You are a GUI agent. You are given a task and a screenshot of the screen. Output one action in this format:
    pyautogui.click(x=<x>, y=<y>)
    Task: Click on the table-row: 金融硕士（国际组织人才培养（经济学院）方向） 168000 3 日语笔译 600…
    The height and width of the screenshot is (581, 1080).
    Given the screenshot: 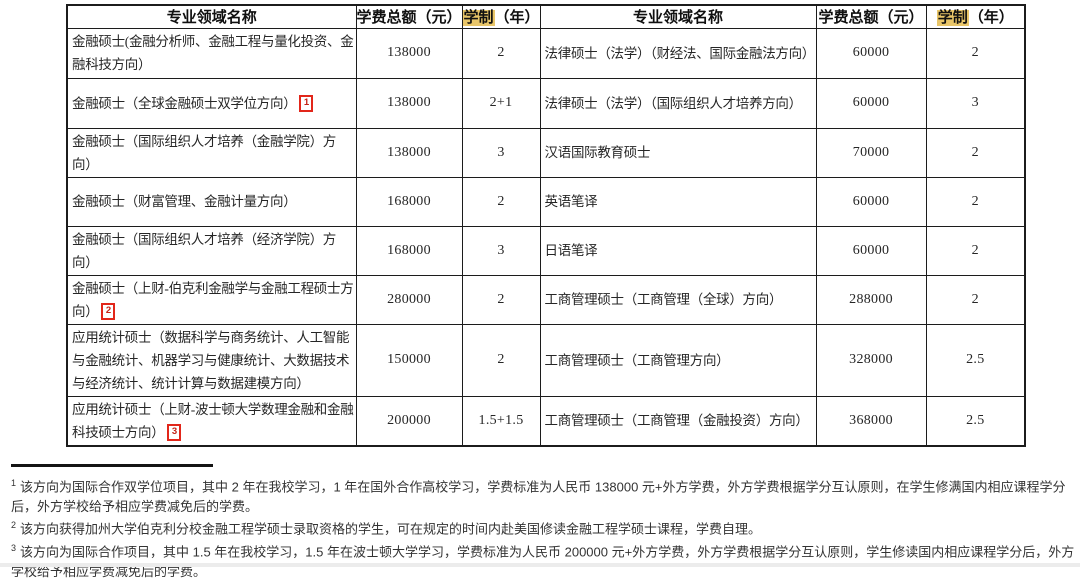 What is the action you would take?
    pyautogui.click(x=546, y=250)
    